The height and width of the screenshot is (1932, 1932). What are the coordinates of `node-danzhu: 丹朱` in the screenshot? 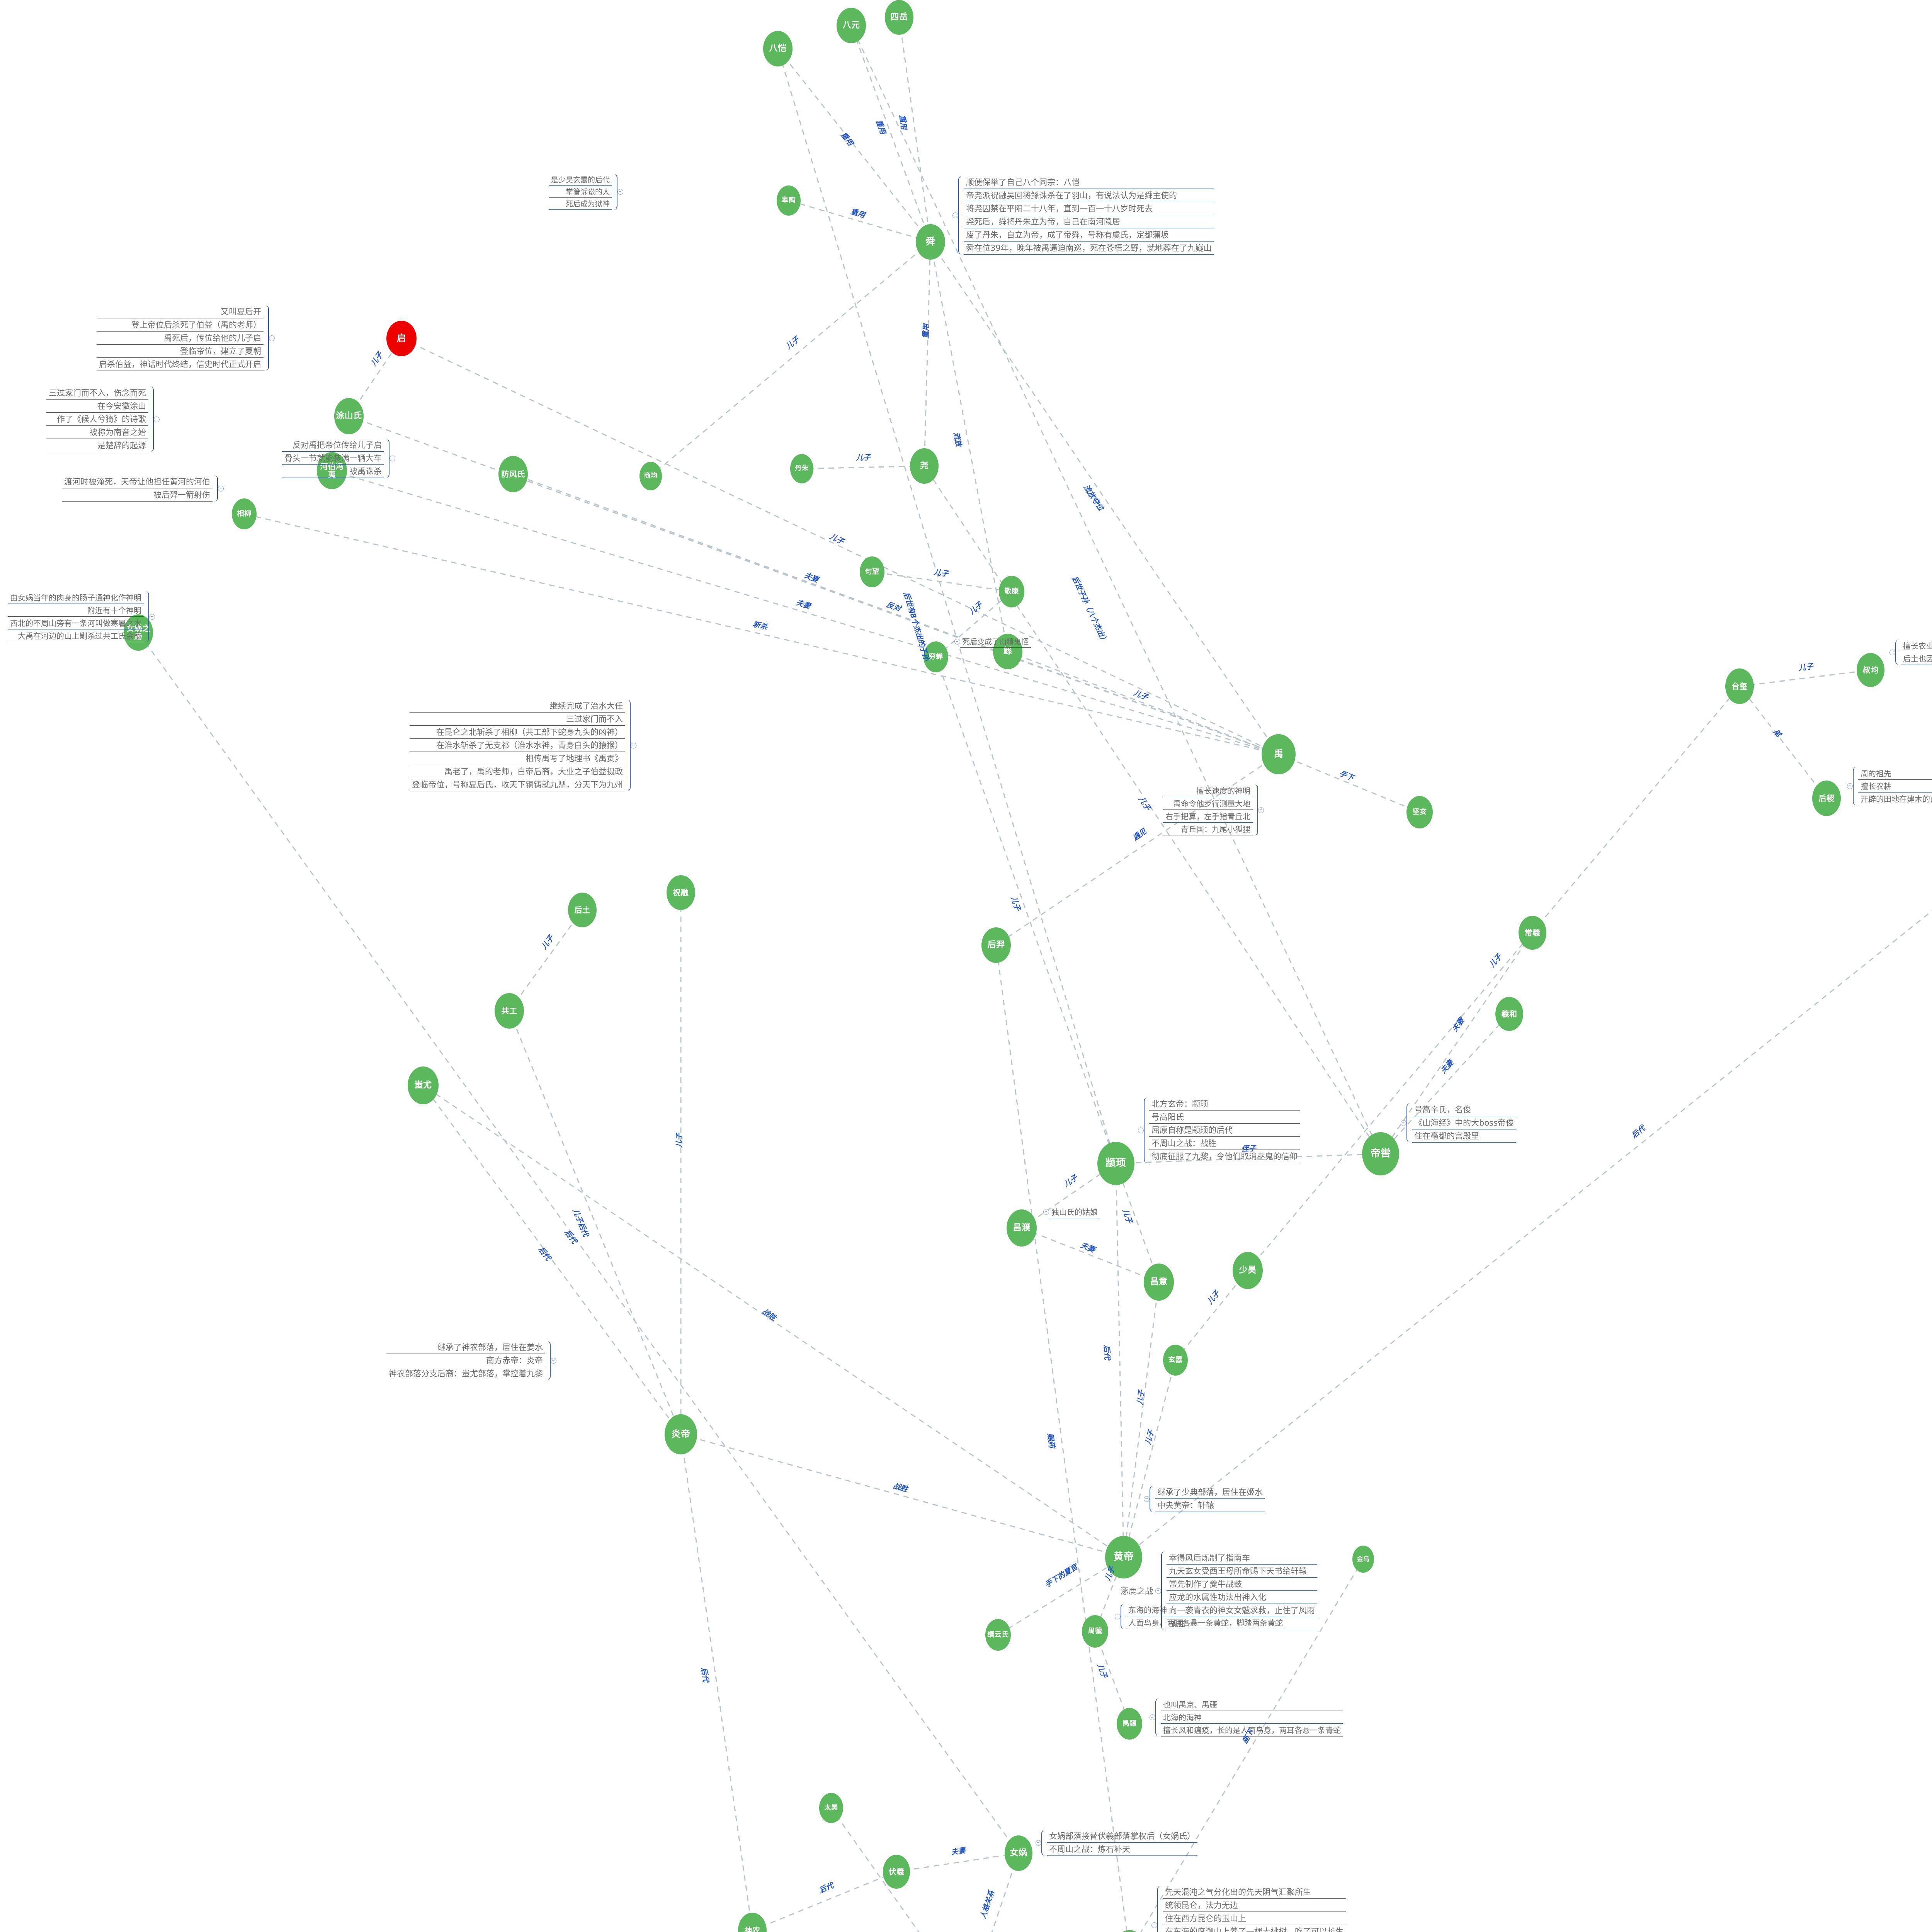 It's located at (801, 468).